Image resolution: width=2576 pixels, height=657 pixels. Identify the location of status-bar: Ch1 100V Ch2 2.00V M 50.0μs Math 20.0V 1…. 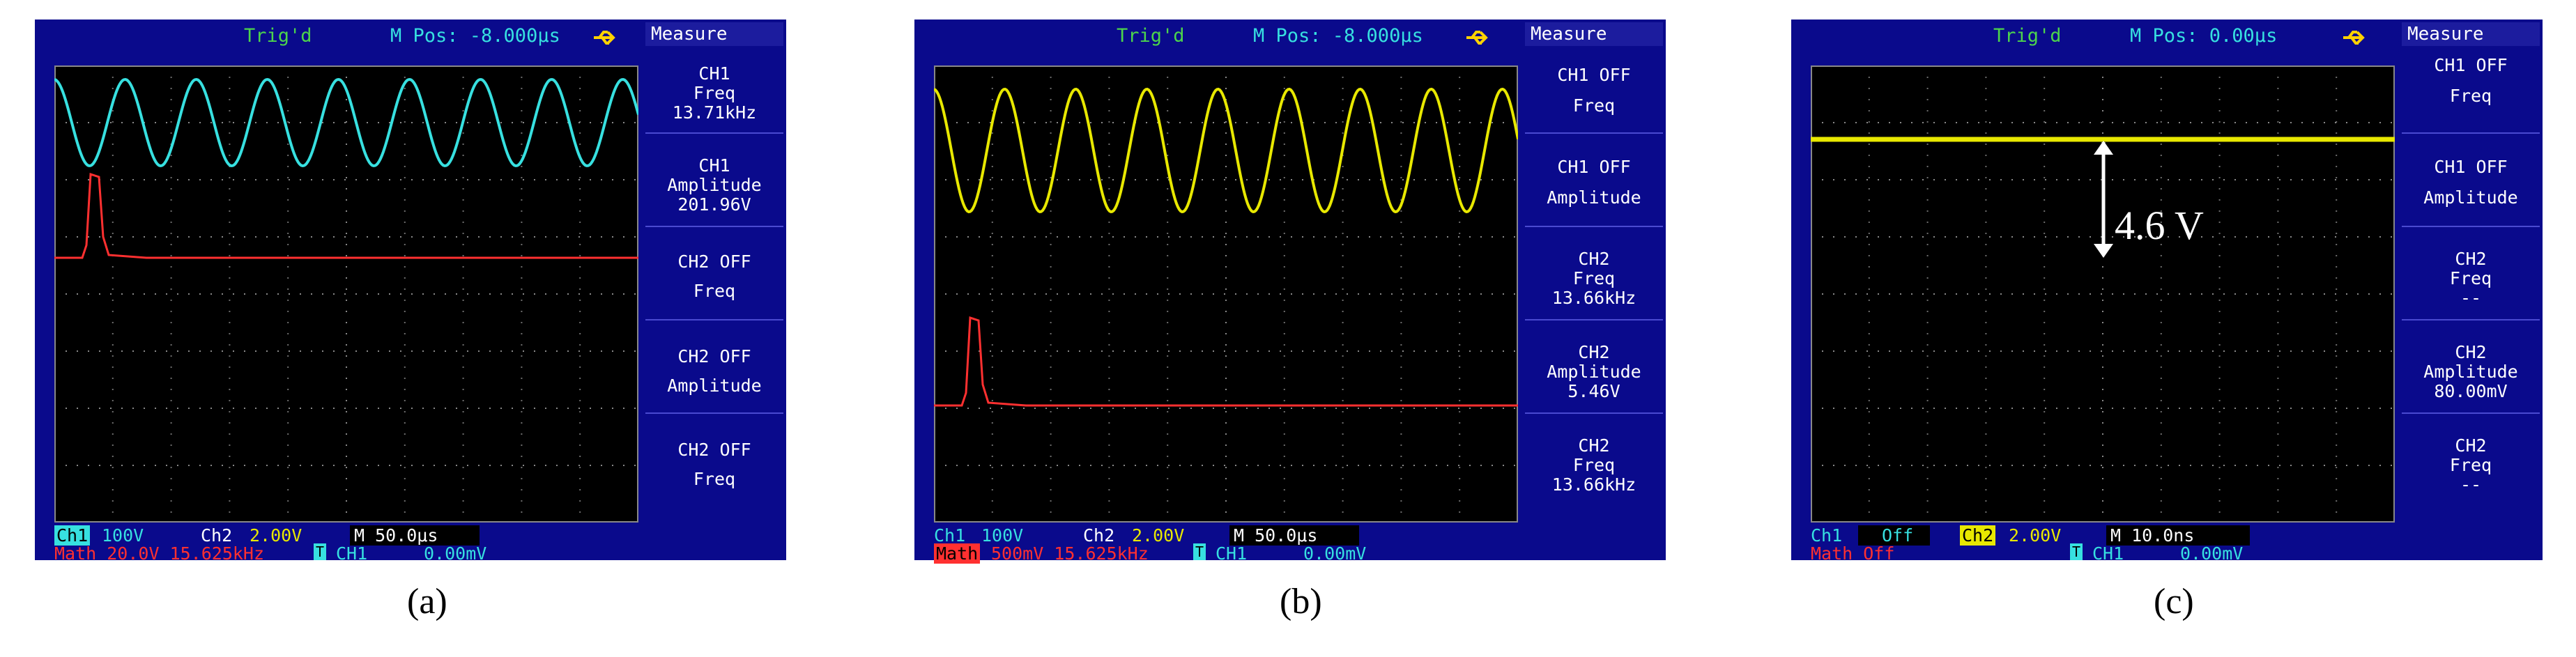
(346, 545).